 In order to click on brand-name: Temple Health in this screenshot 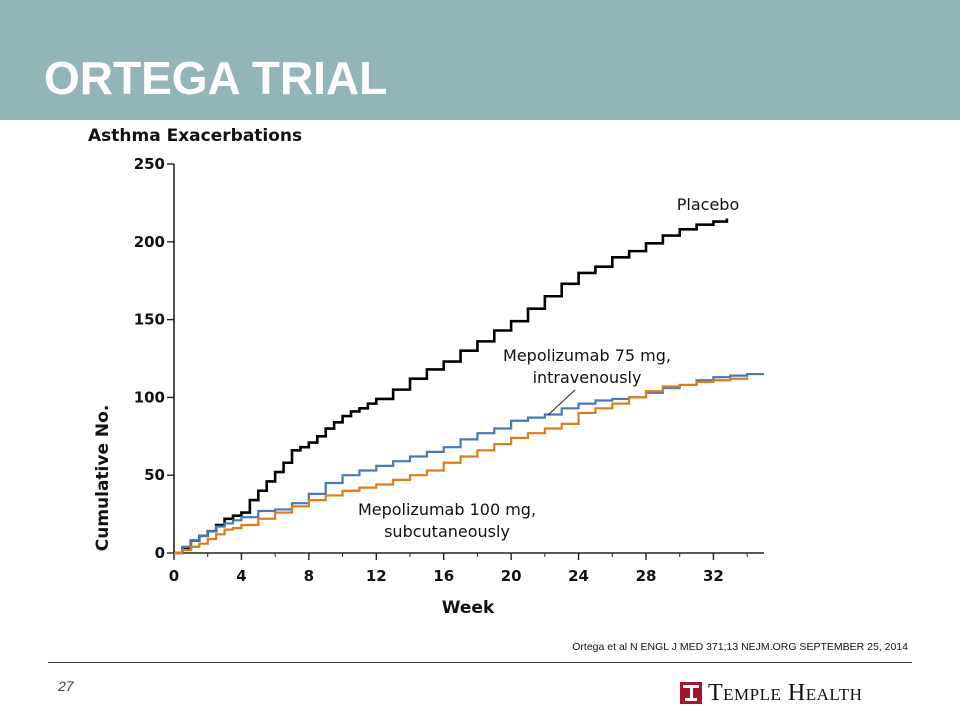, I will do `click(785, 692)`.